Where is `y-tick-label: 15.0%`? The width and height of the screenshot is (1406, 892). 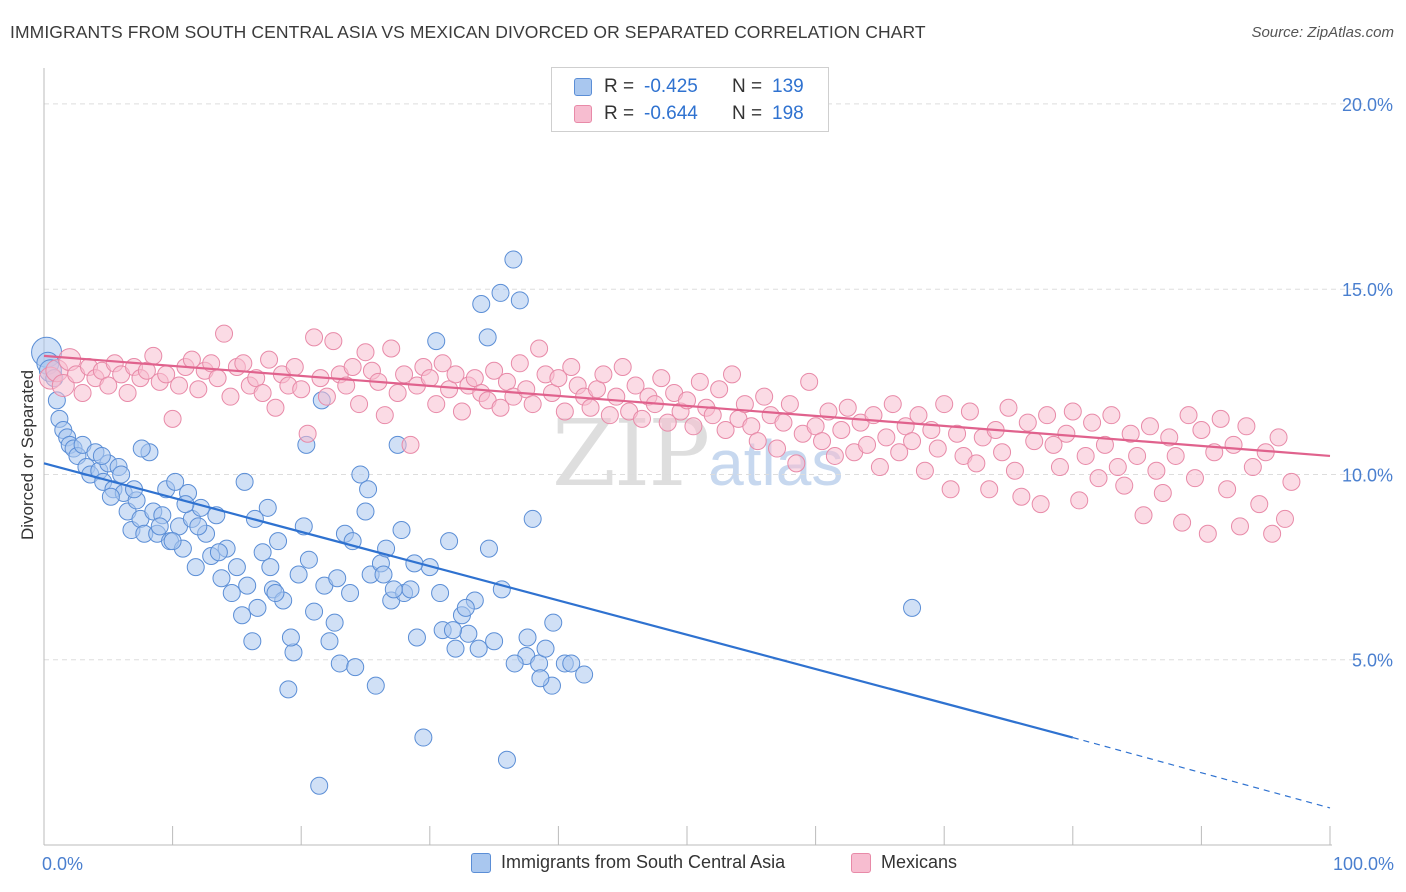
y-tick-label: 15.0% is located at coordinates (1367, 290).